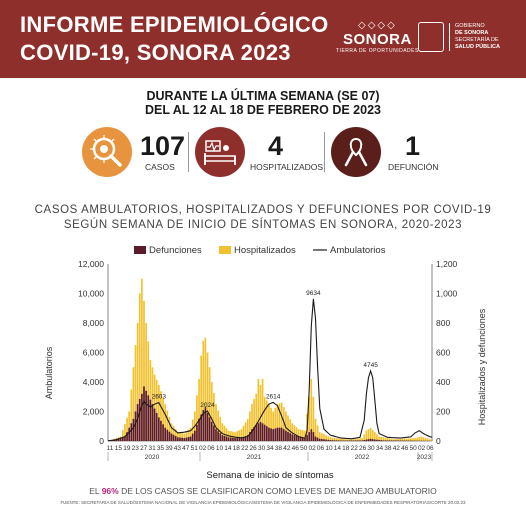 The height and width of the screenshot is (515, 526). Describe the element at coordinates (136, 448) in the screenshot. I see `x-tick-label: 23` at that location.